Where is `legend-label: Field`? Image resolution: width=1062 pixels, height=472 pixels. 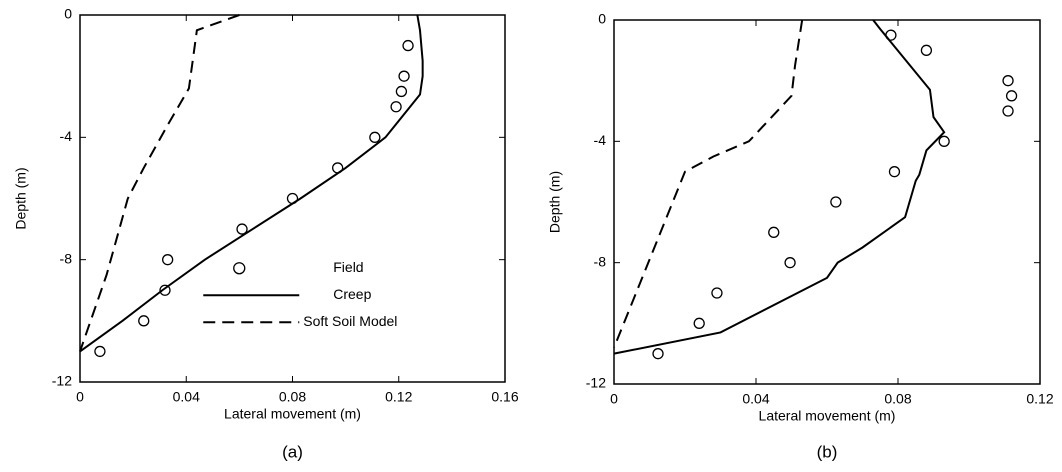
legend-label: Field is located at coordinates (348, 267).